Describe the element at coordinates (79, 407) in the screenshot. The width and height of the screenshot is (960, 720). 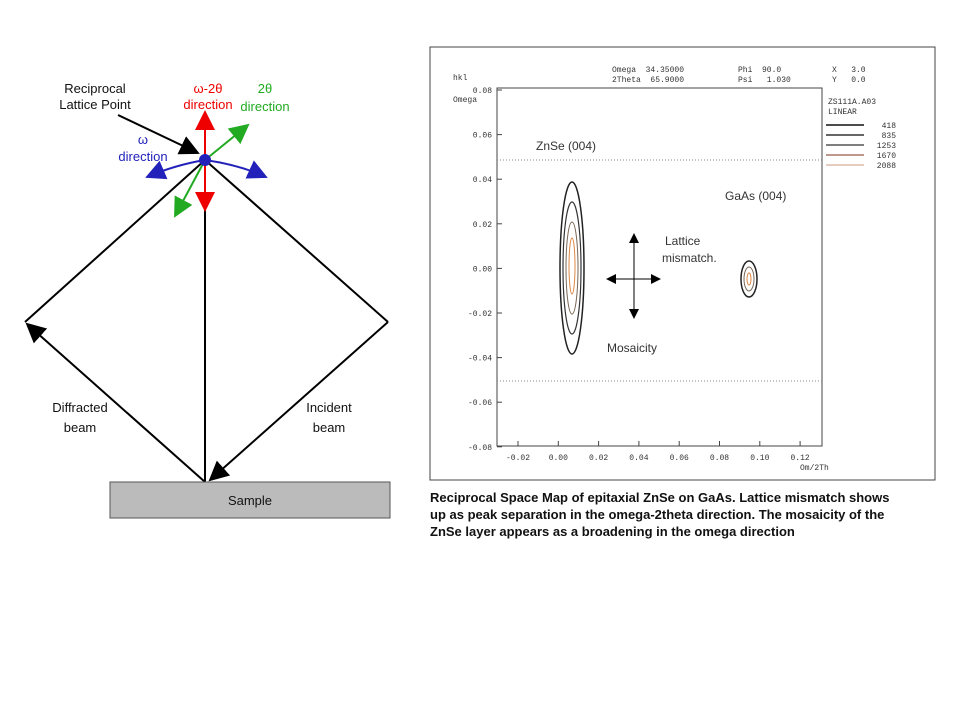
I see `label: Diffracted` at that location.